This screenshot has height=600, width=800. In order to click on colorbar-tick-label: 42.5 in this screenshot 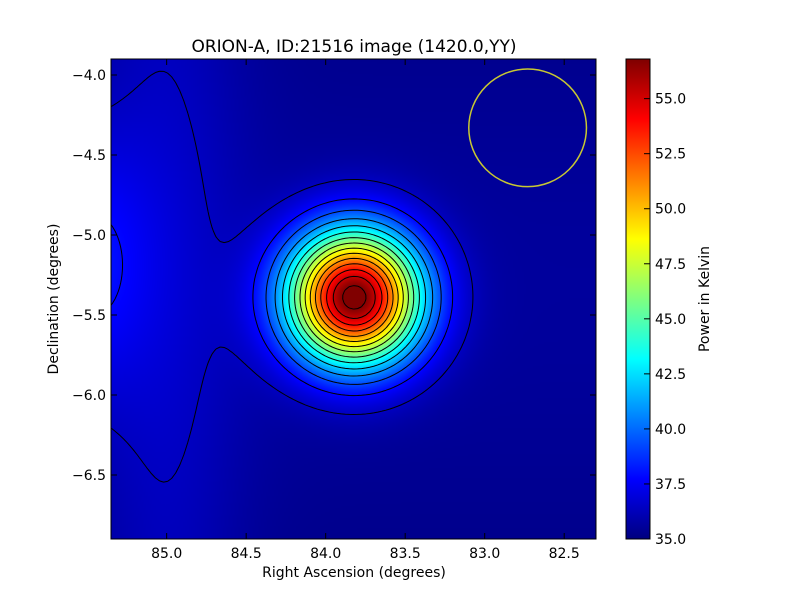, I will do `click(670, 375)`.